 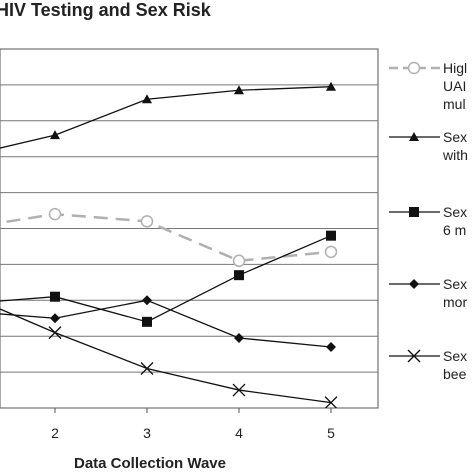 What do you see at coordinates (331, 433) in the screenshot?
I see `x-tick-label: 5` at bounding box center [331, 433].